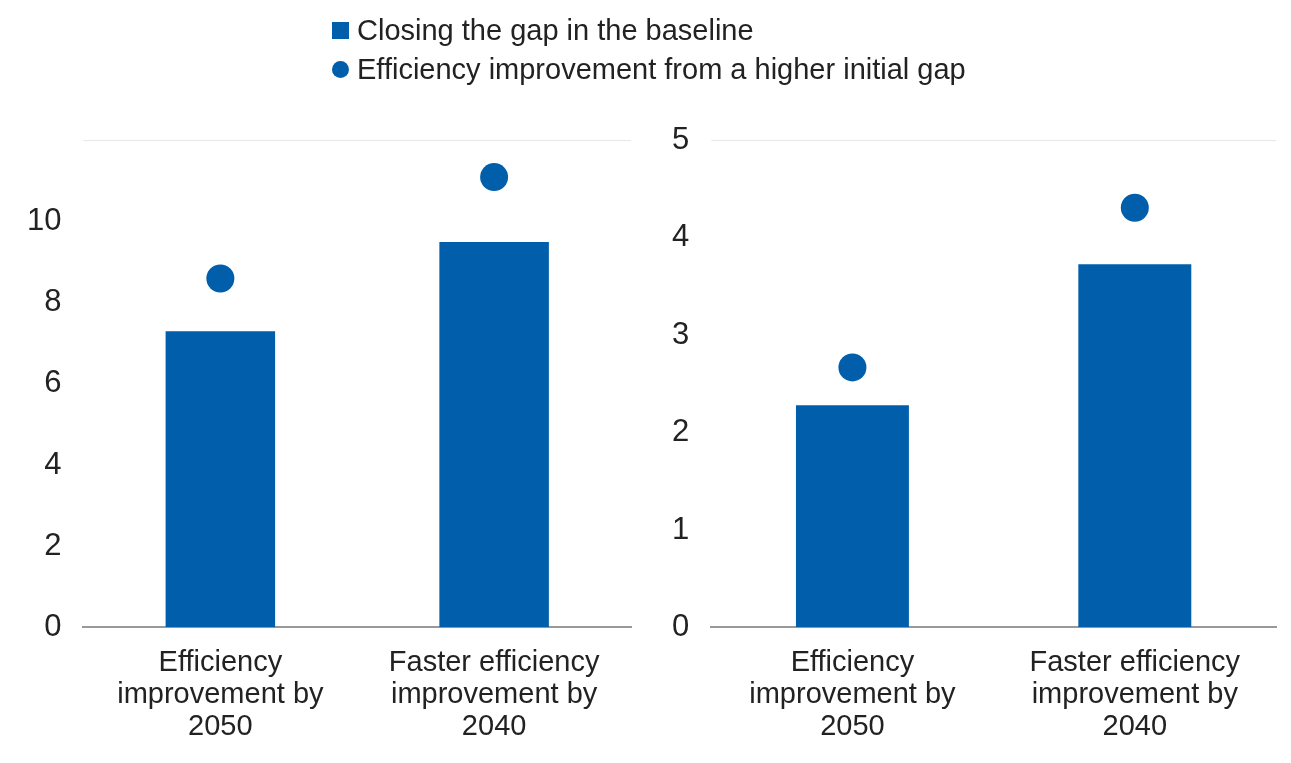  Describe the element at coordinates (44, 220) in the screenshot. I see `y-tick-label: 10` at that location.